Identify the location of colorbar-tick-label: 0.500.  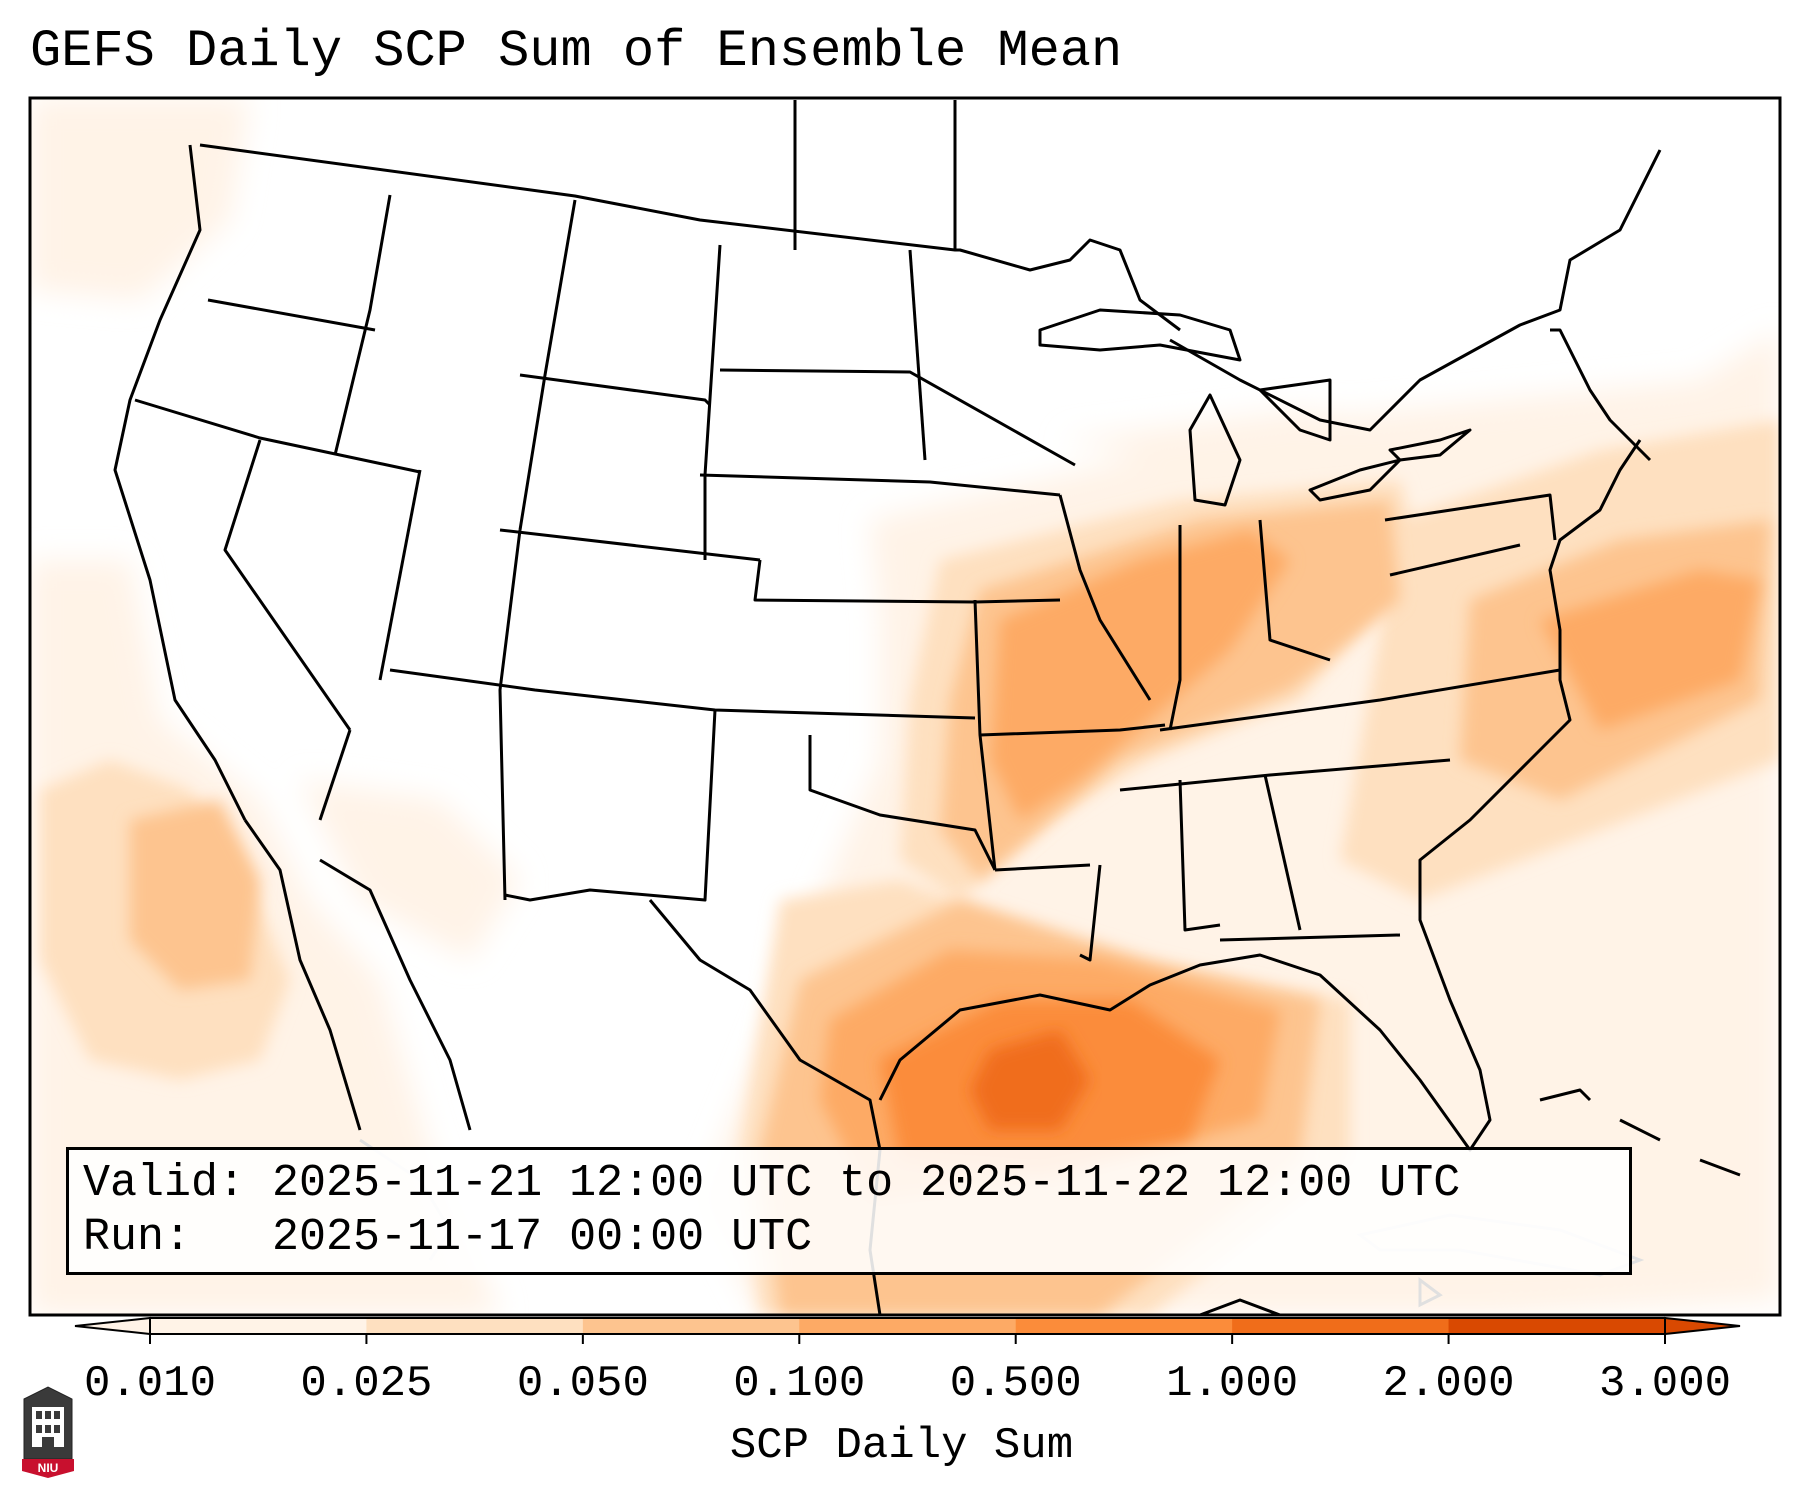
(1015, 1384).